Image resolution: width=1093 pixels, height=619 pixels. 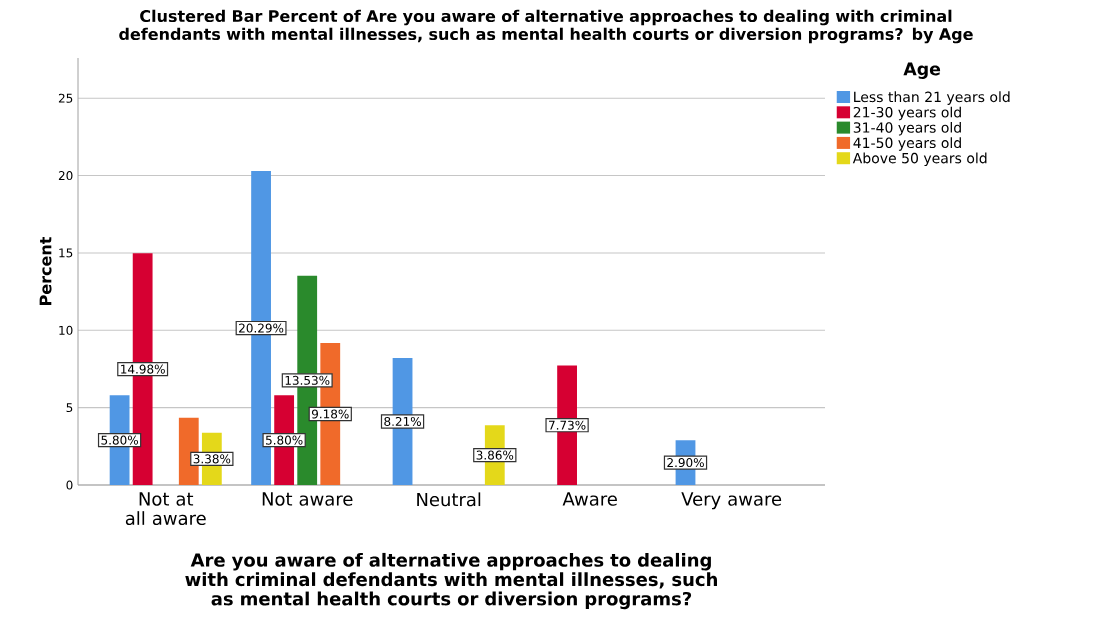 I want to click on legend-label: 21-30 years old, so click(x=907, y=113).